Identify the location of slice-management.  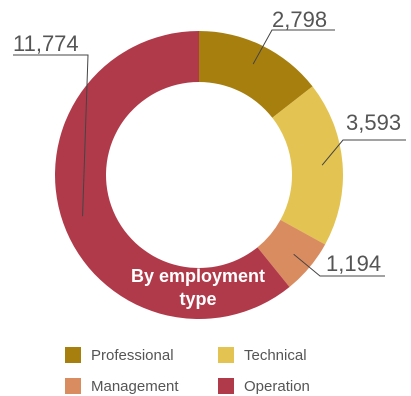
(291, 253).